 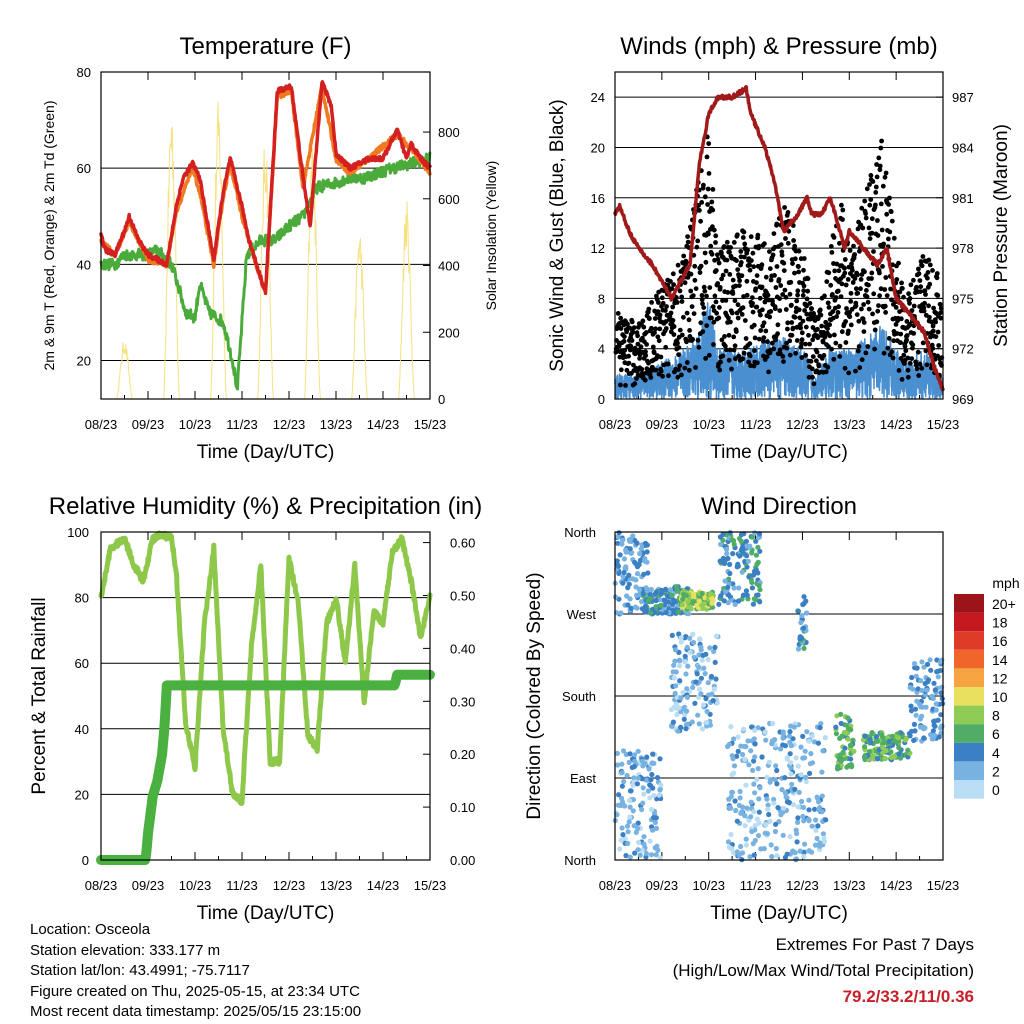 What do you see at coordinates (1000, 623) in the screenshot?
I see `legend-label: 18` at bounding box center [1000, 623].